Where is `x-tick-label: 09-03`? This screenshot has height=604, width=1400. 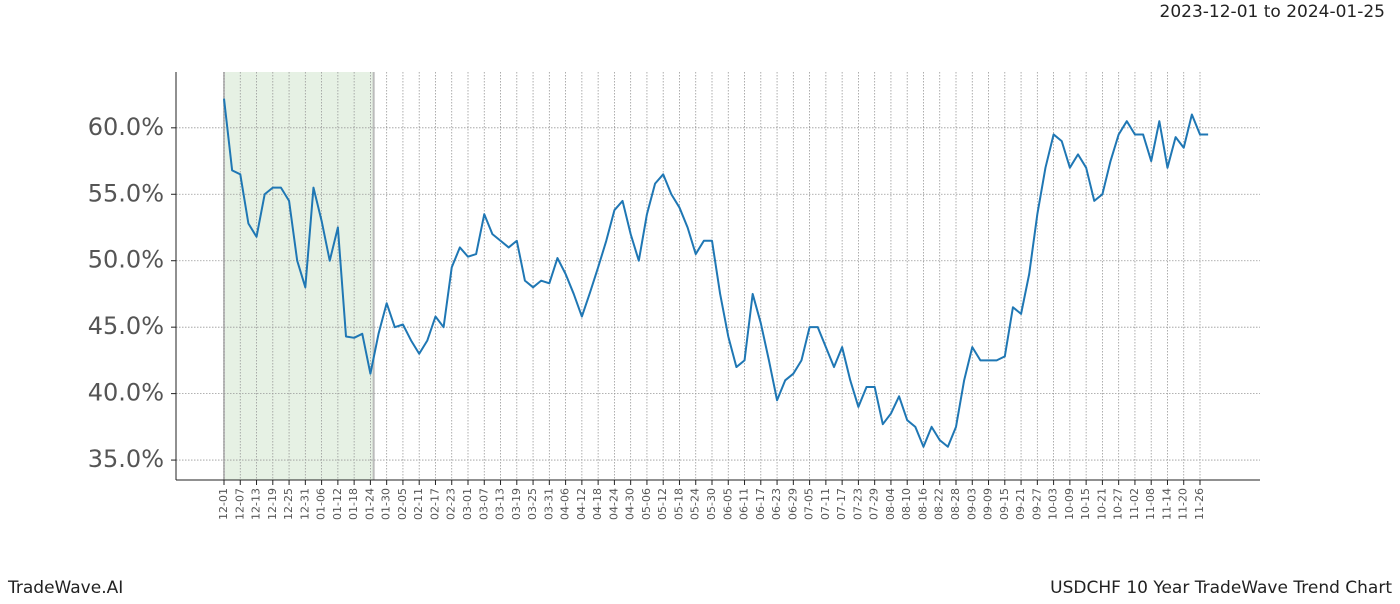 x-tick-label: 09-03 is located at coordinates (971, 504).